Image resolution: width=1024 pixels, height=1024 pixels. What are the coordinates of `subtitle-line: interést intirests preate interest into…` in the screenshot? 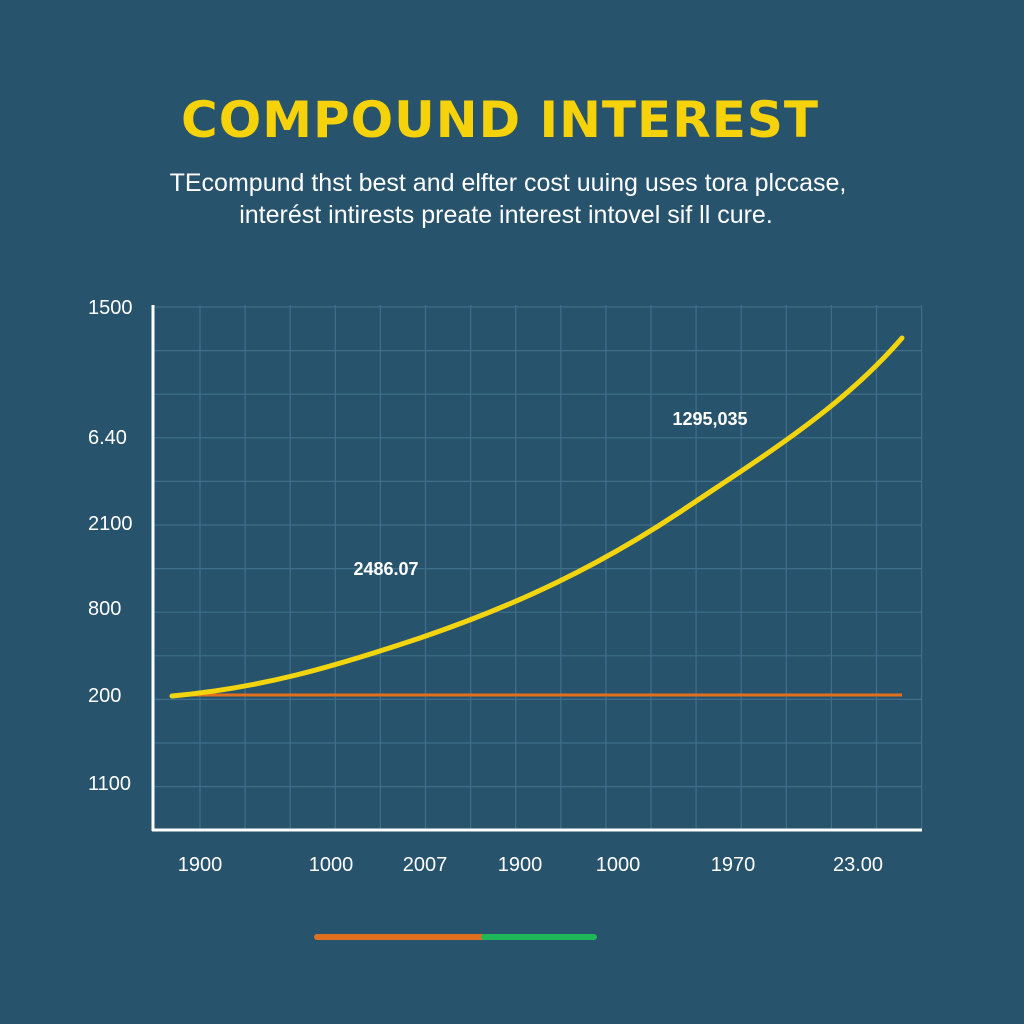 It's located at (506, 215).